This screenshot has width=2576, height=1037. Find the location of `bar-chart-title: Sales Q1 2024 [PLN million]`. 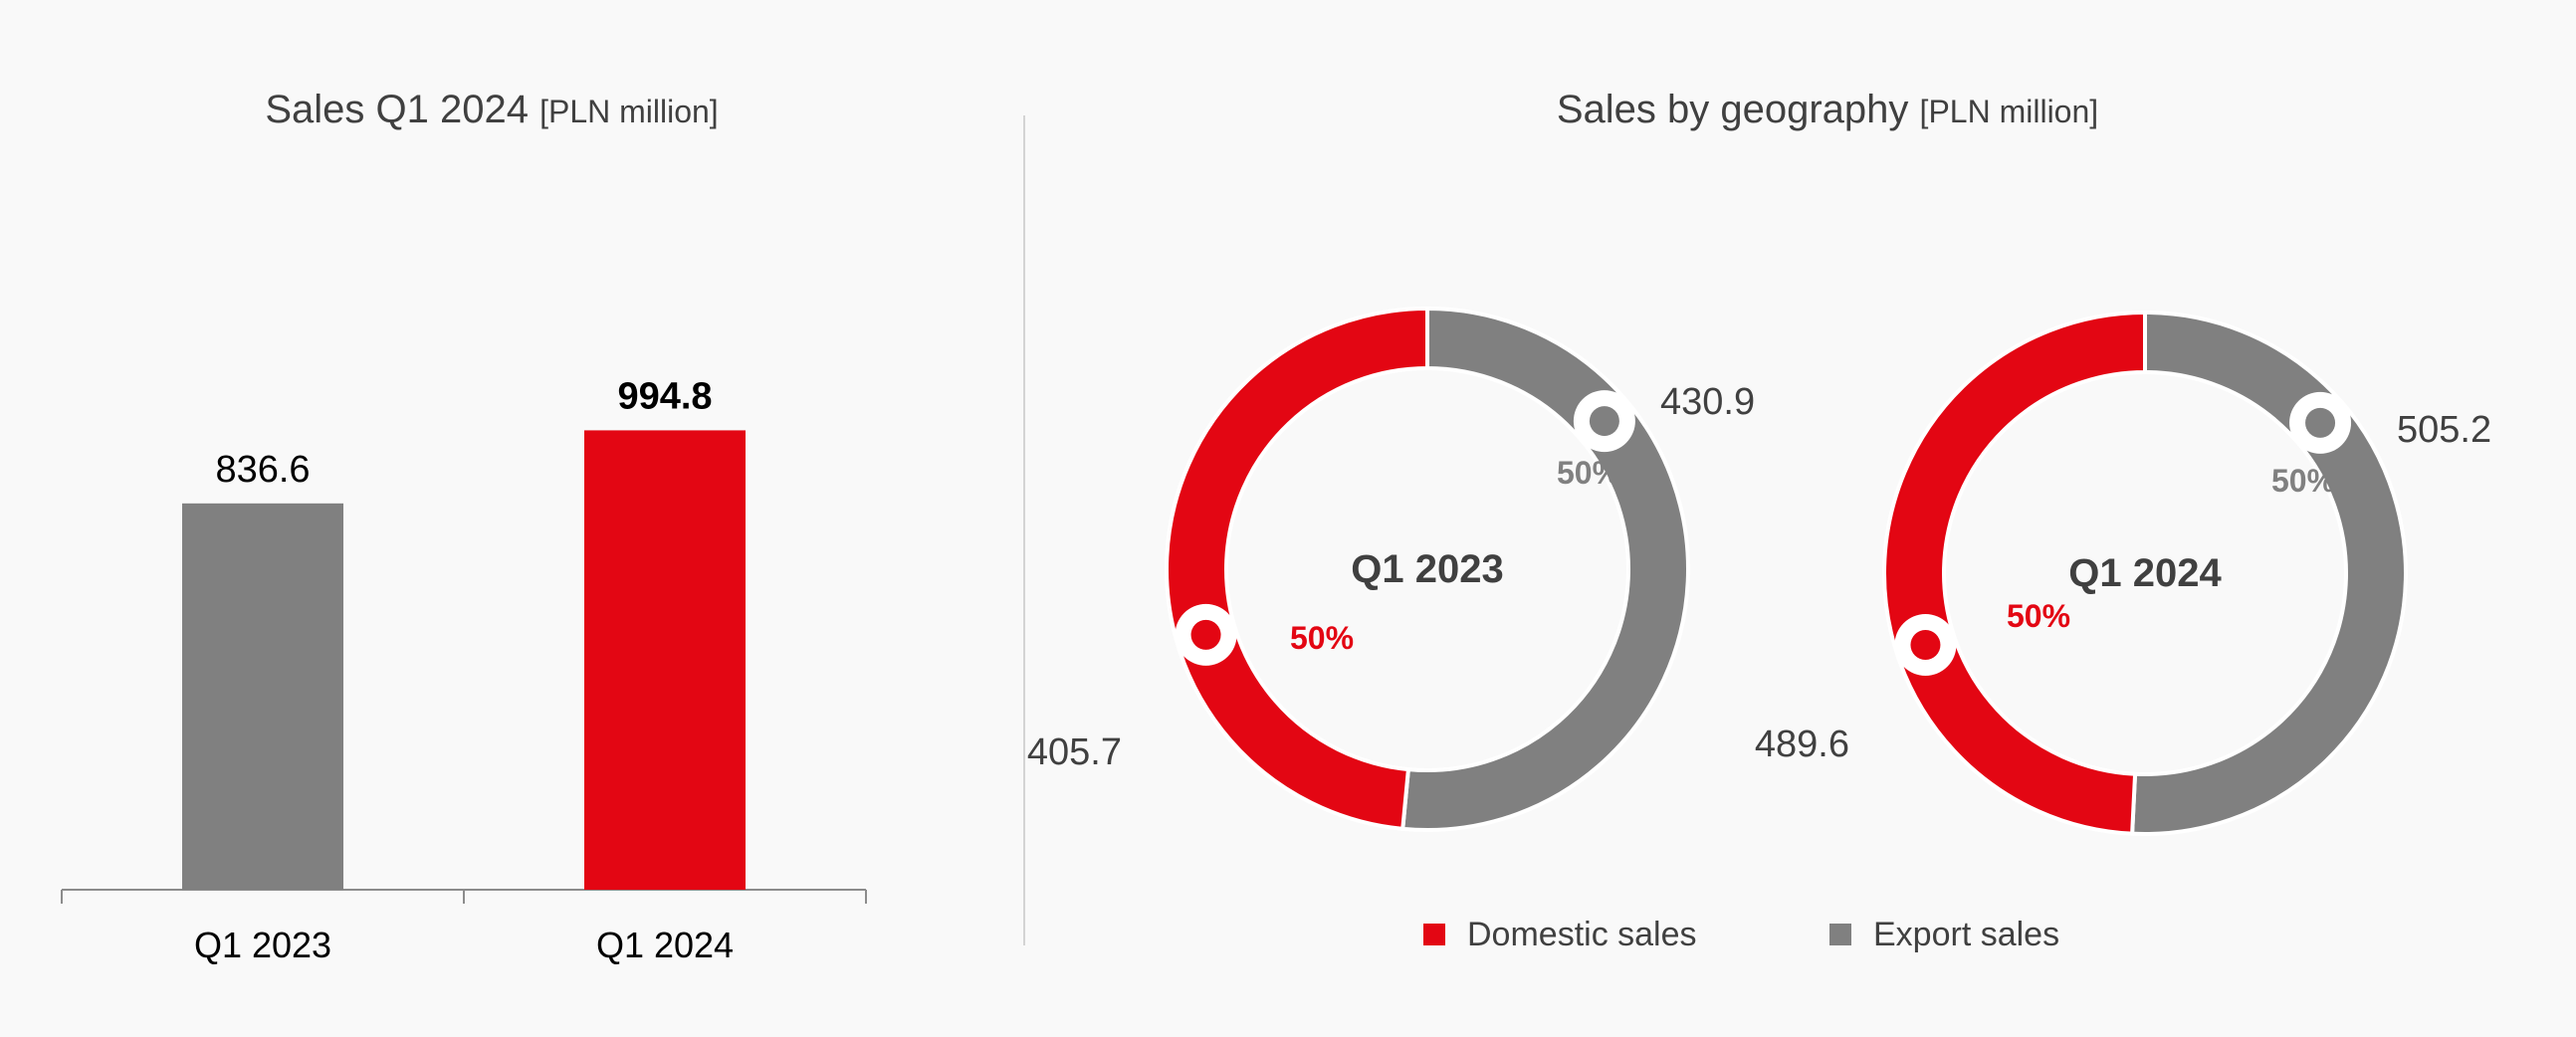

bar-chart-title: Sales Q1 2024 [PLN million] is located at coordinates (491, 110).